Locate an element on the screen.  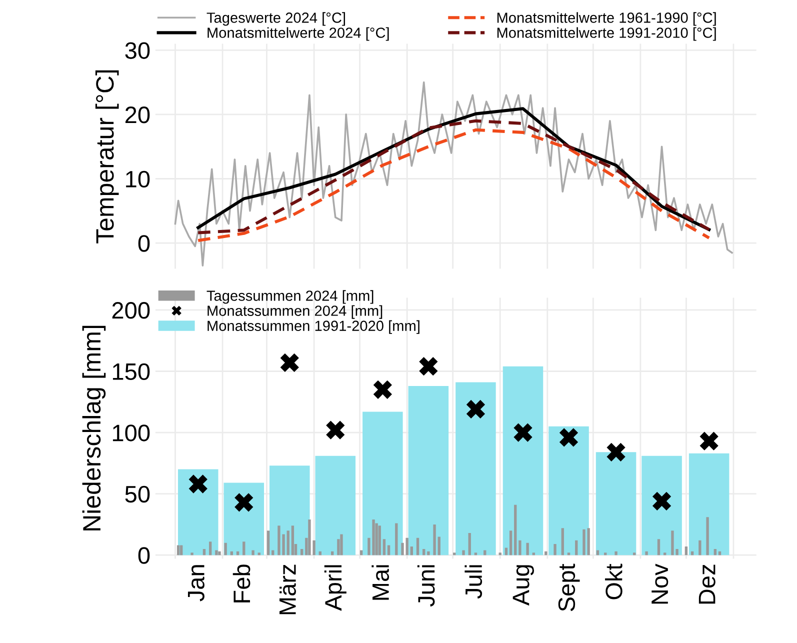
x-tick-label: Juli is located at coordinates (473, 582).